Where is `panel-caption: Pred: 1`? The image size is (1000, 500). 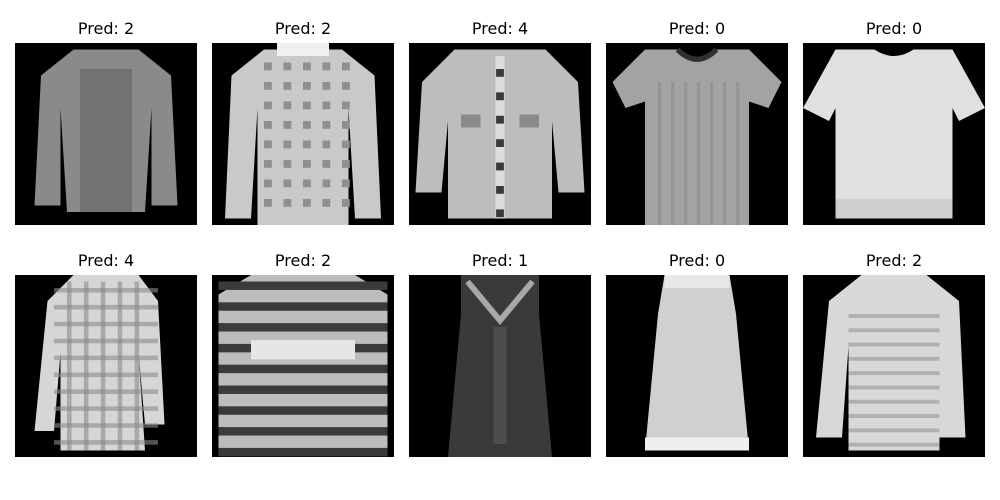
panel-caption: Pred: 1 is located at coordinates (500, 260).